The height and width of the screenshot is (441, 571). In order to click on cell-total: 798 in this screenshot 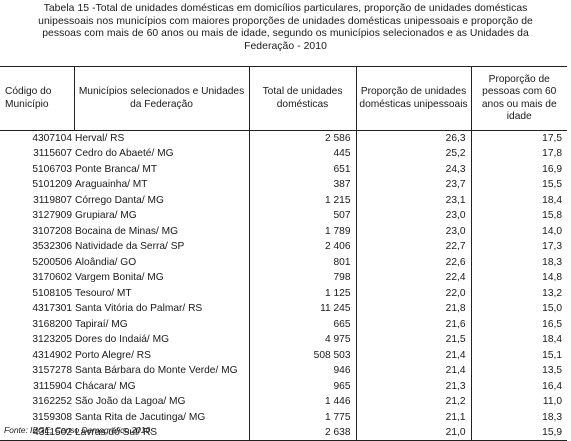, I will do `click(302, 278)`.